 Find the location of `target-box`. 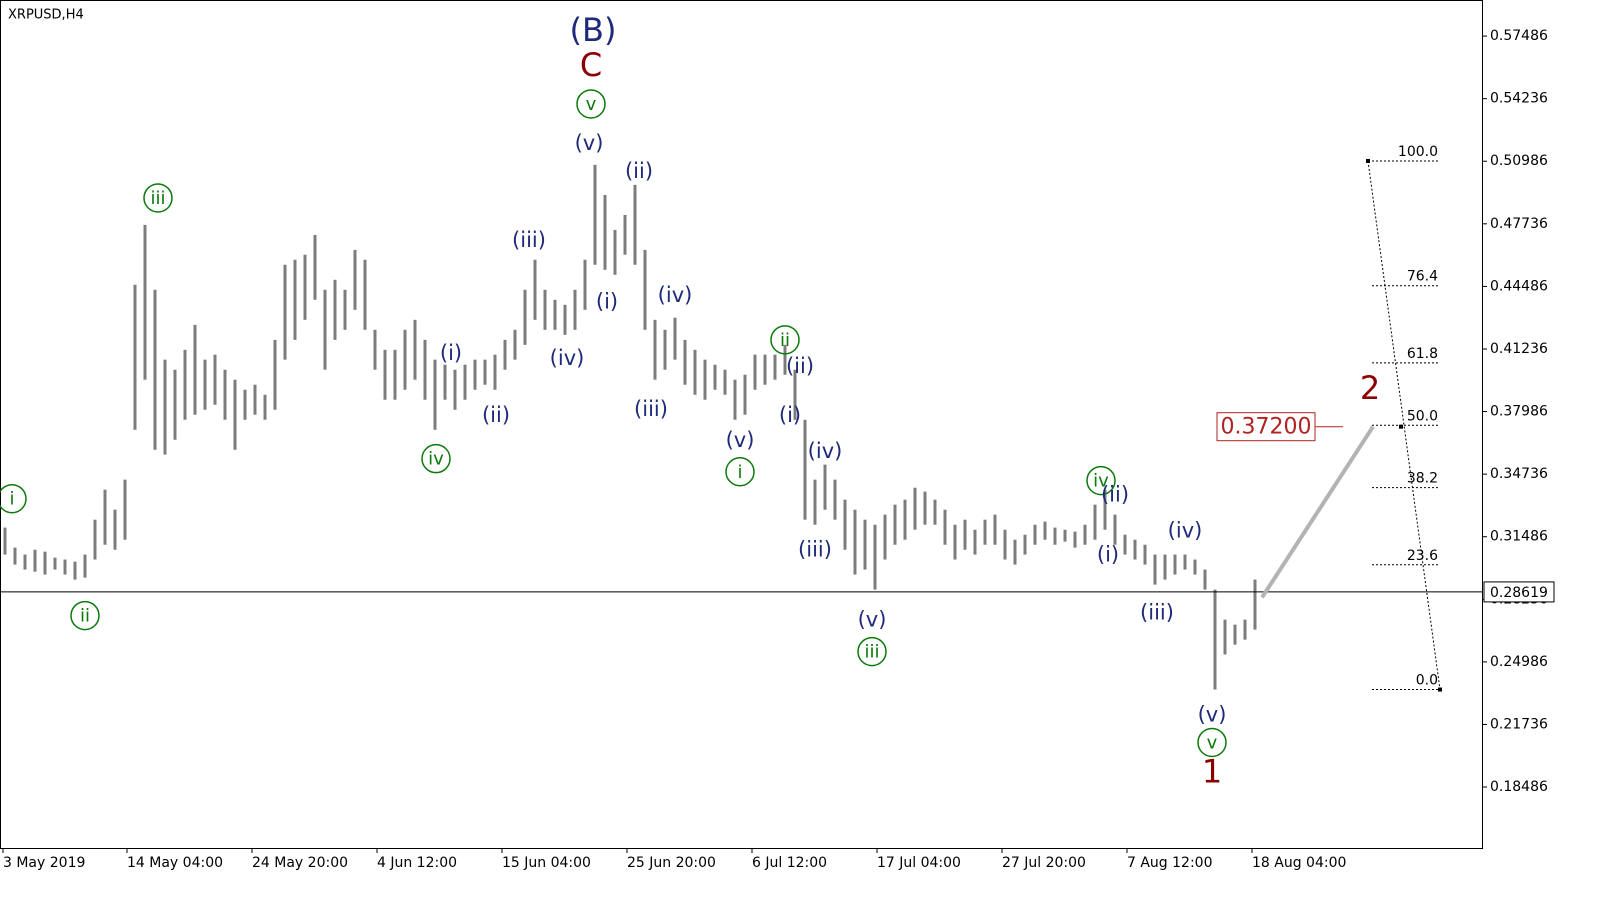

target-box is located at coordinates (1266, 427).